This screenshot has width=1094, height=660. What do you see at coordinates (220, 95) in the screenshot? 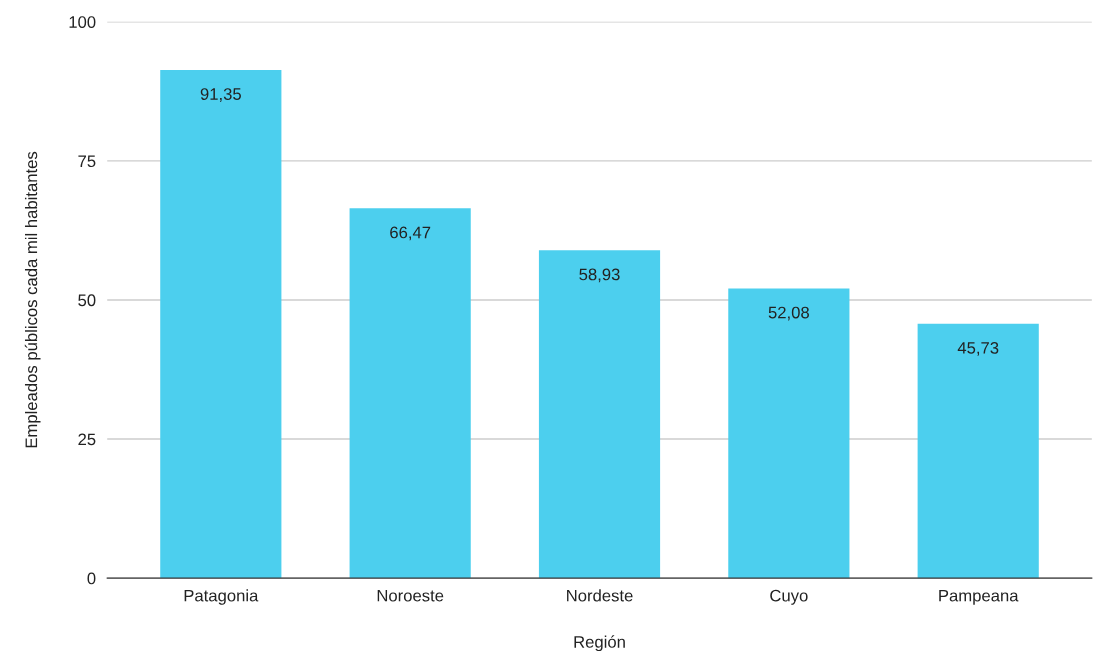
I see `data-label: 91,35` at bounding box center [220, 95].